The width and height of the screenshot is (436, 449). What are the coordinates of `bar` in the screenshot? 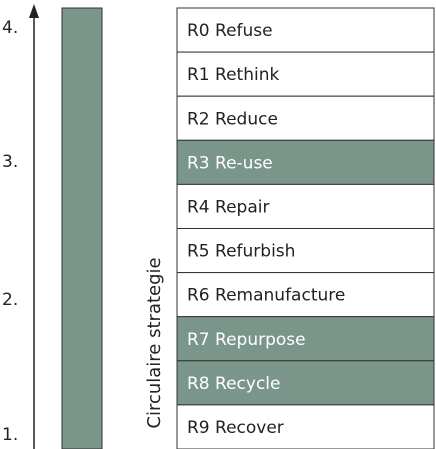 It's located at (82, 228).